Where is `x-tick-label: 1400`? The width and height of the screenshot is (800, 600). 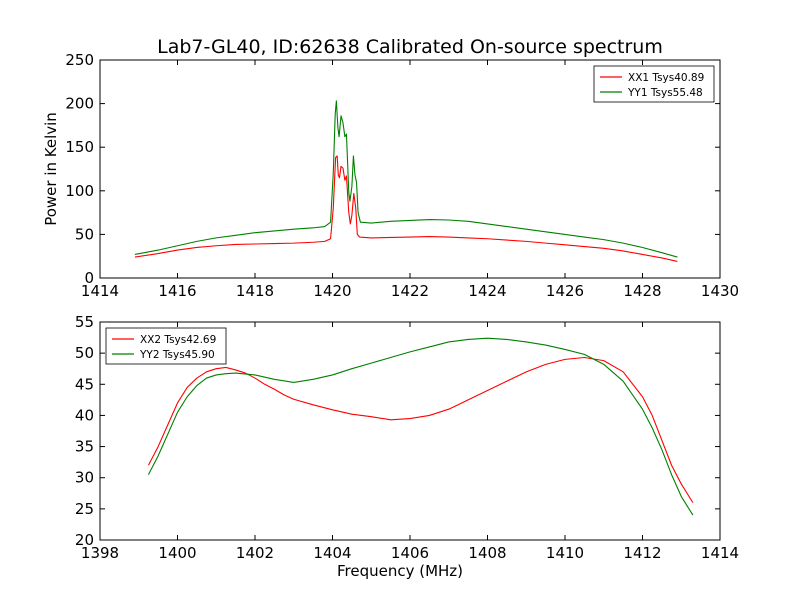 x-tick-label: 1400 is located at coordinates (177, 553).